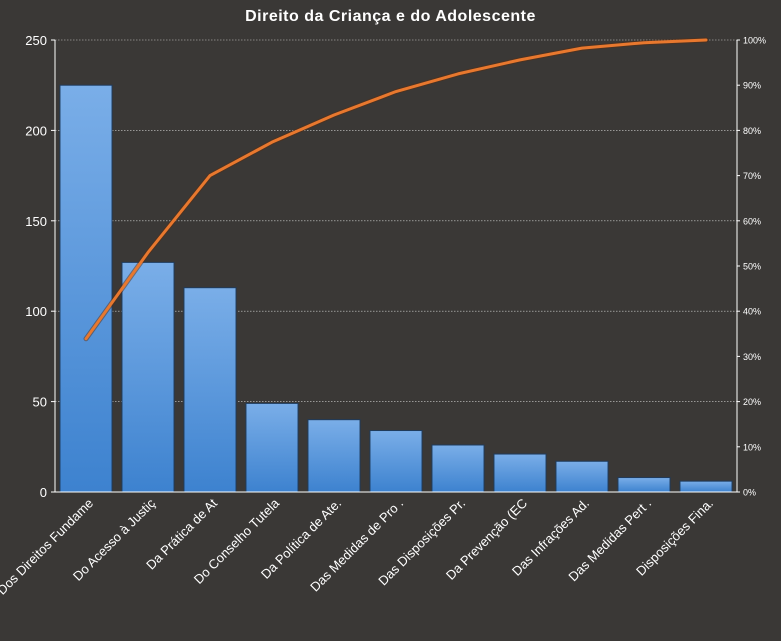 This screenshot has height=641, width=781. Describe the element at coordinates (749, 493) in the screenshot. I see `y-right-tick-label: 0%` at that location.